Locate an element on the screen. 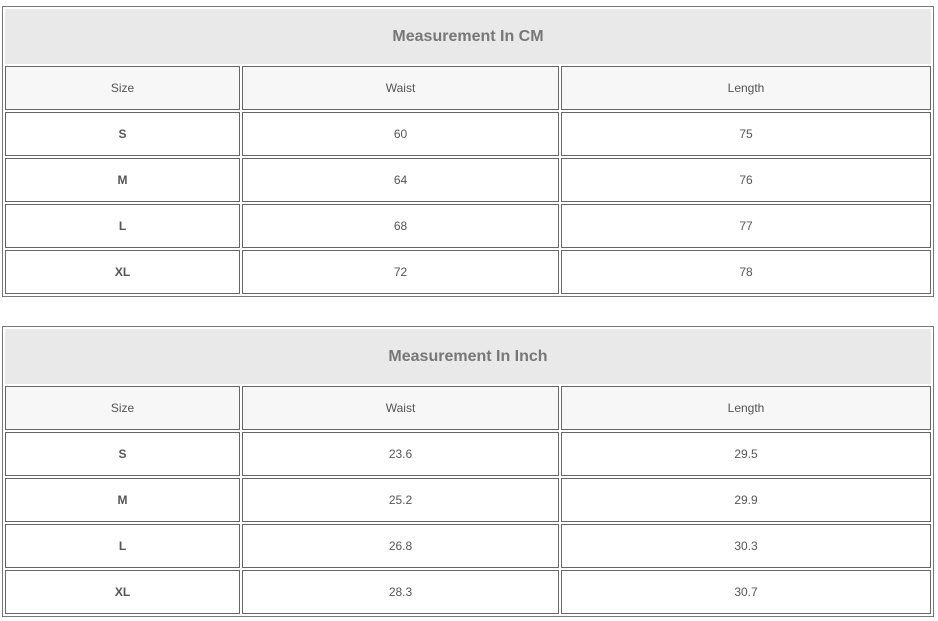  waist-cell: 28.3 is located at coordinates (400, 592).